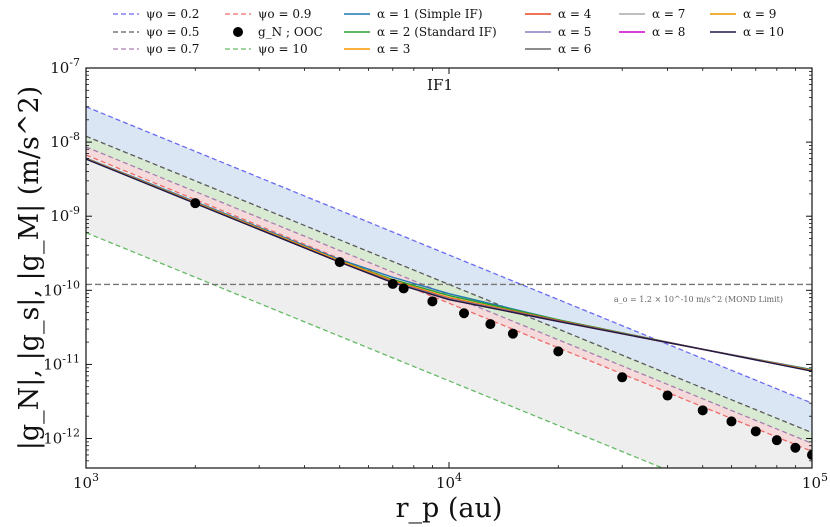 The height and width of the screenshot is (527, 830). Describe the element at coordinates (668, 14) in the screenshot. I see `legend-label-alpha-7: α = 7` at that location.